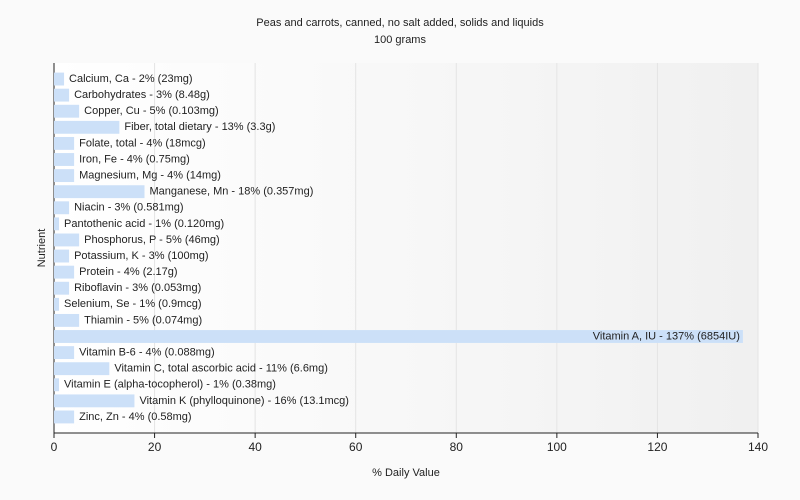 The height and width of the screenshot is (500, 800). Describe the element at coordinates (406, 473) in the screenshot. I see `x-axis-label: % Daily Value` at that location.